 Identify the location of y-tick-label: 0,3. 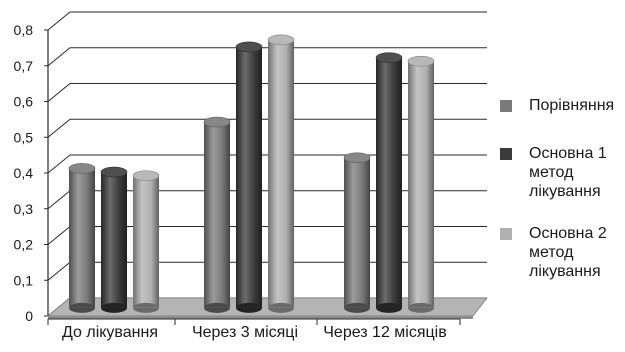
(24, 209).